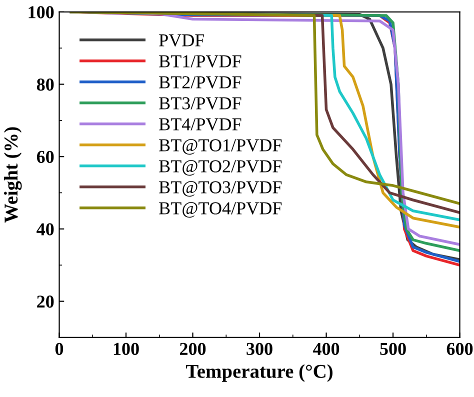  Describe the element at coordinates (41, 12) in the screenshot. I see `y-tick-label: 100` at that location.